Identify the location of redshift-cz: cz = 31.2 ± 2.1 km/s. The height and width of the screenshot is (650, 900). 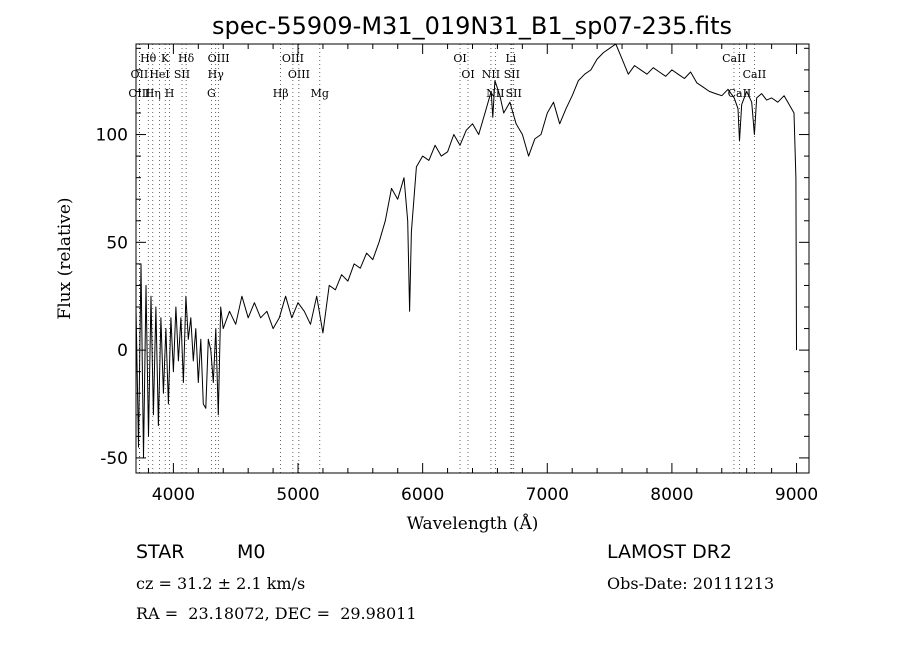
(221, 583).